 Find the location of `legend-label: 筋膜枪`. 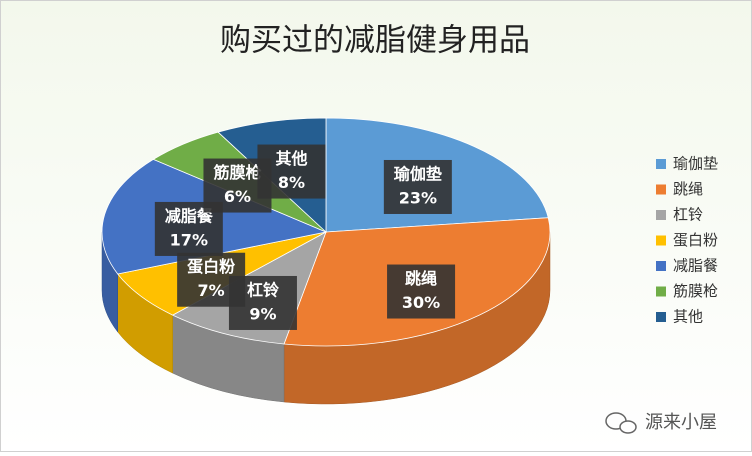

legend-label: 筋膜枪 is located at coordinates (695, 291).